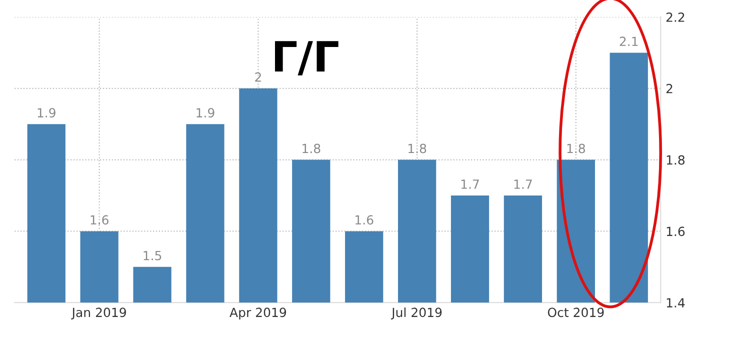 Image resolution: width=730 pixels, height=340 pixels. Describe the element at coordinates (629, 41) in the screenshot. I see `data-label: 2.1` at that location.